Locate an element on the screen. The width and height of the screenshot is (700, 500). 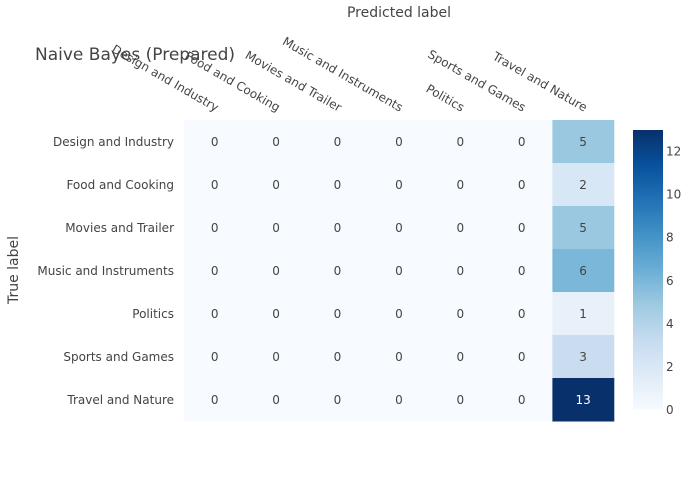
colorbar-tick-label: 12 is located at coordinates (673, 152).